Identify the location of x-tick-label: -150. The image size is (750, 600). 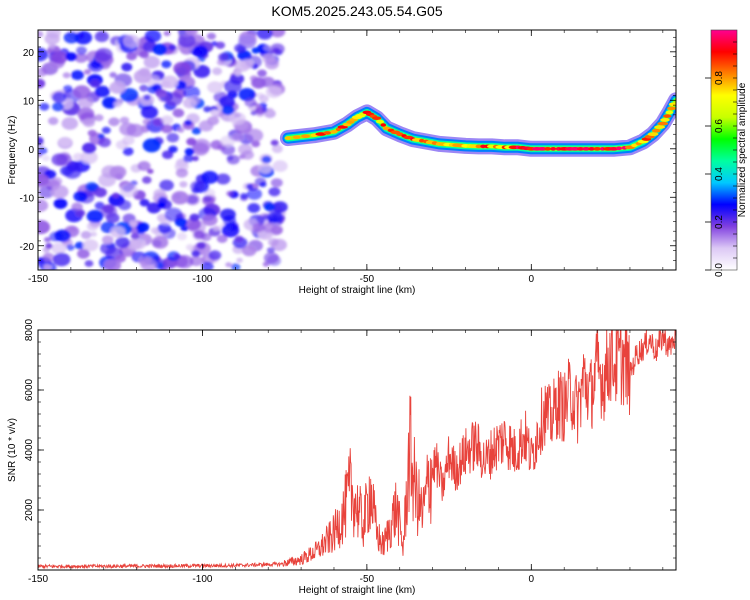
(38, 279).